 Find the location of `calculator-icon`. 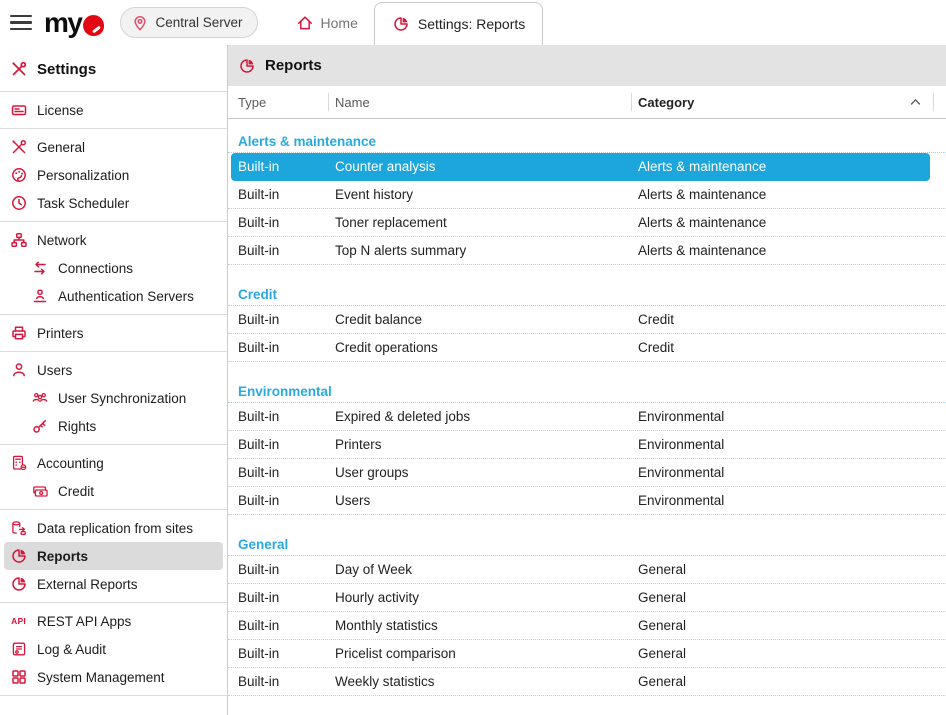

calculator-icon is located at coordinates (18, 463).